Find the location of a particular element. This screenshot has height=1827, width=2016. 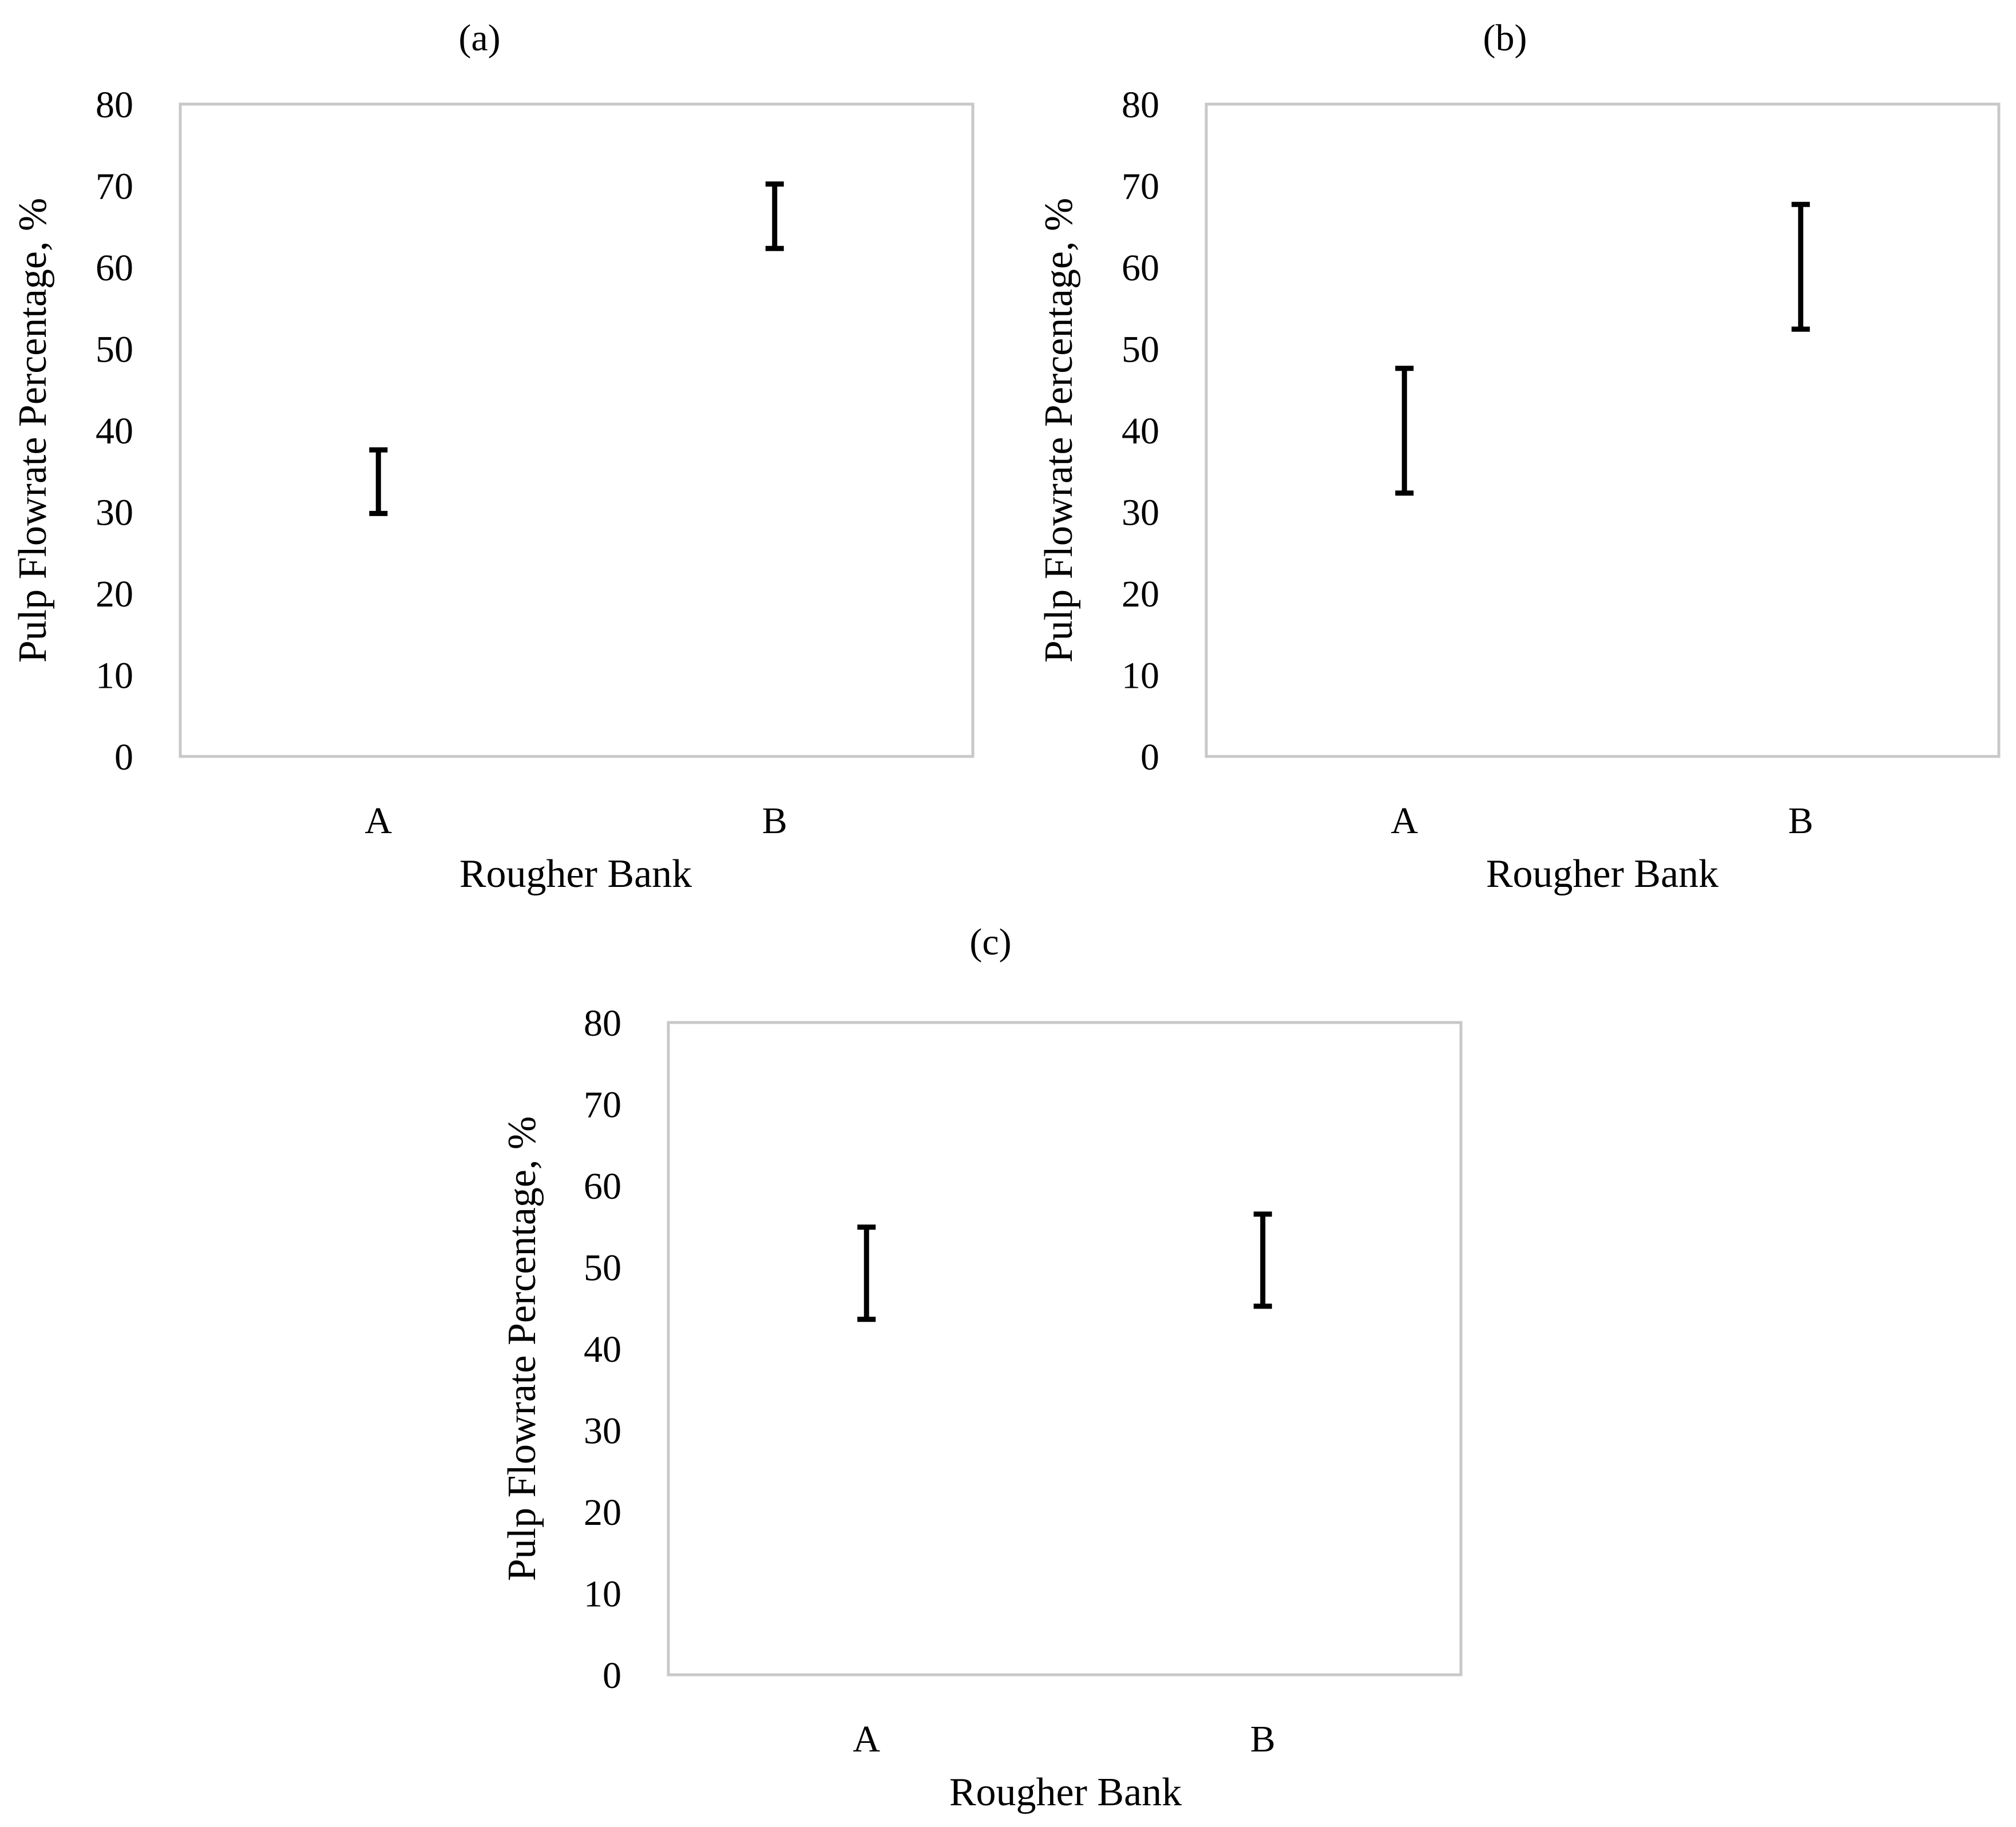

panel-label: (c) is located at coordinates (990, 942).